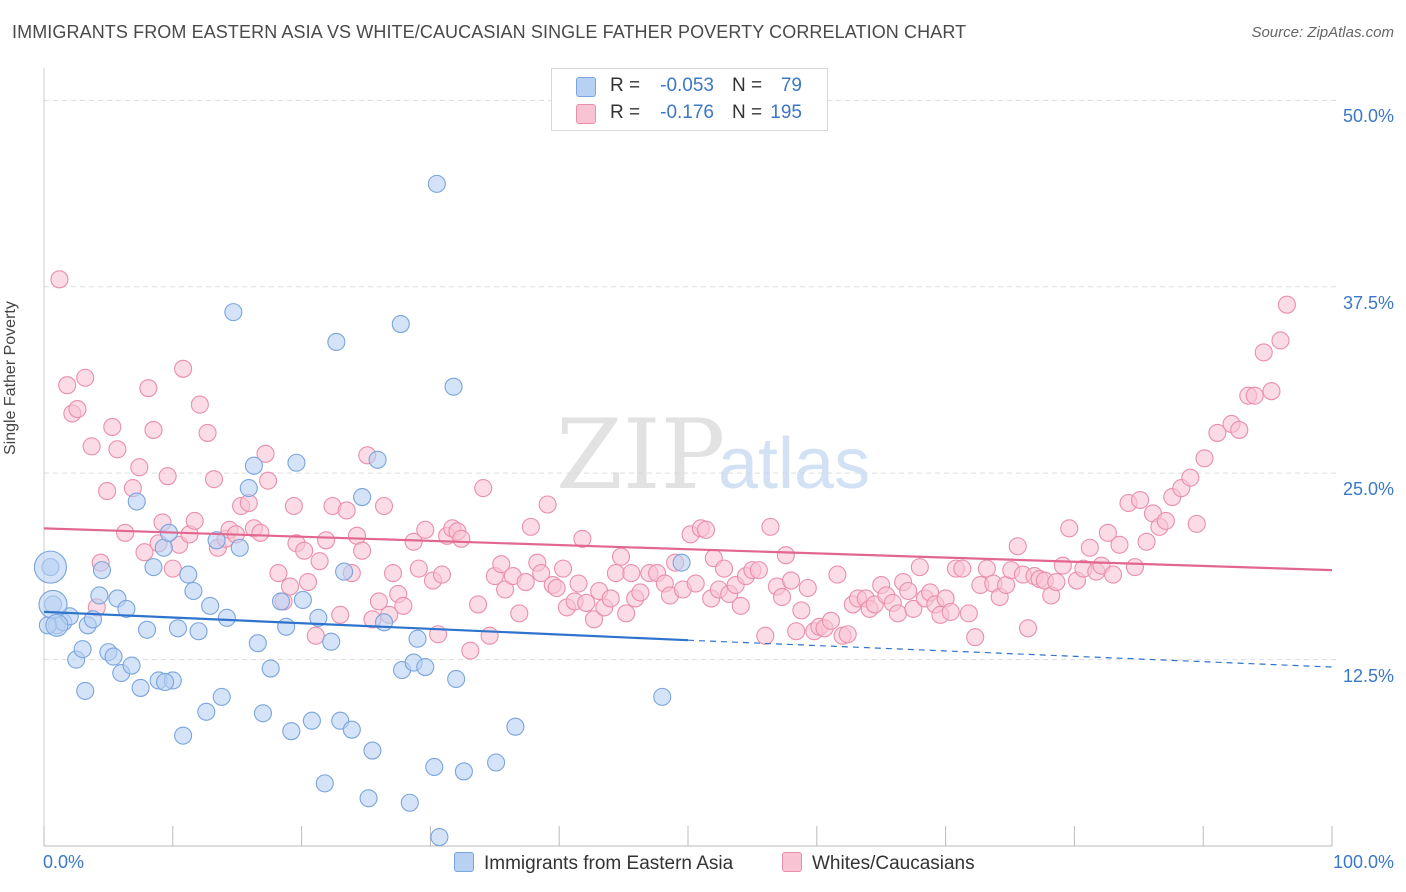  I want to click on y-tick-label: 25.0%, so click(1368, 489).